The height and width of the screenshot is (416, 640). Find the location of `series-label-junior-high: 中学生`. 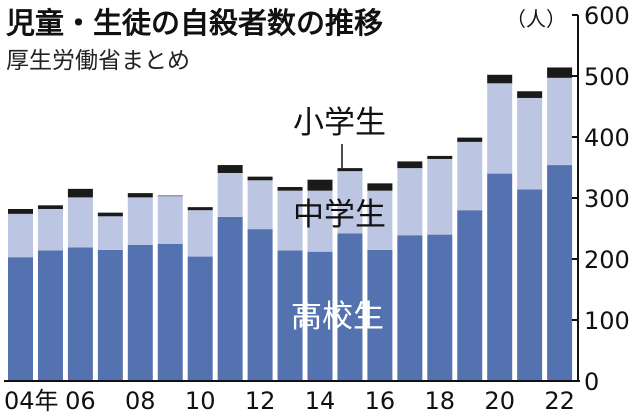

series-label-junior-high: 中学生 is located at coordinates (339, 215).